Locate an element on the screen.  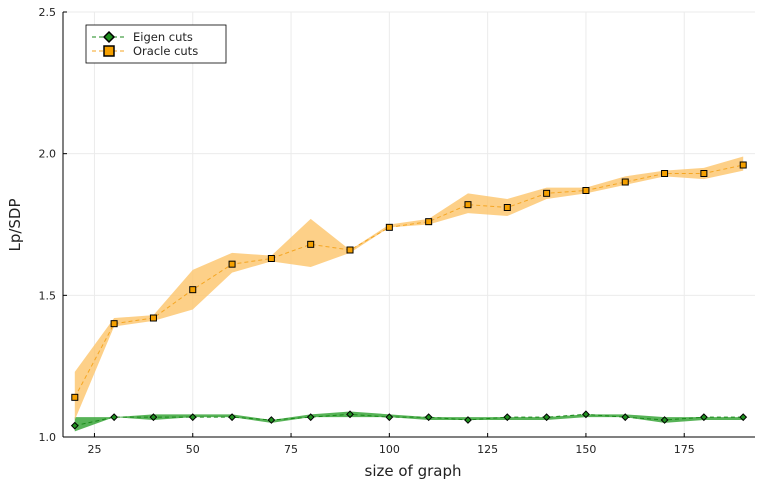
x-tick-label: 175 is located at coordinates (684, 449).